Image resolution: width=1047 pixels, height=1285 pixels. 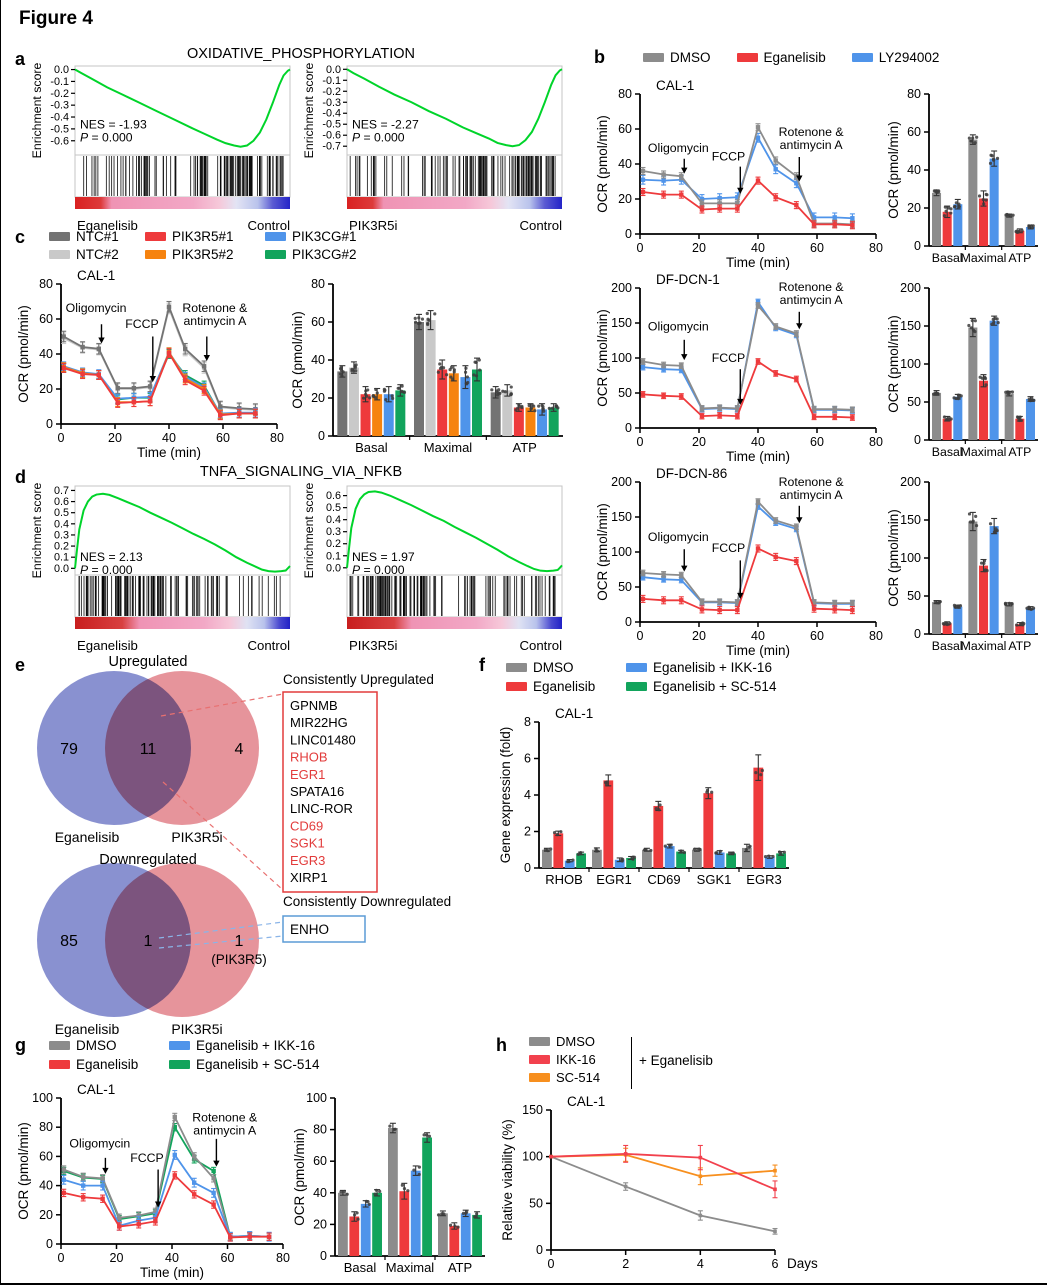 I want to click on svg-text: 200, so click(x=910, y=288).